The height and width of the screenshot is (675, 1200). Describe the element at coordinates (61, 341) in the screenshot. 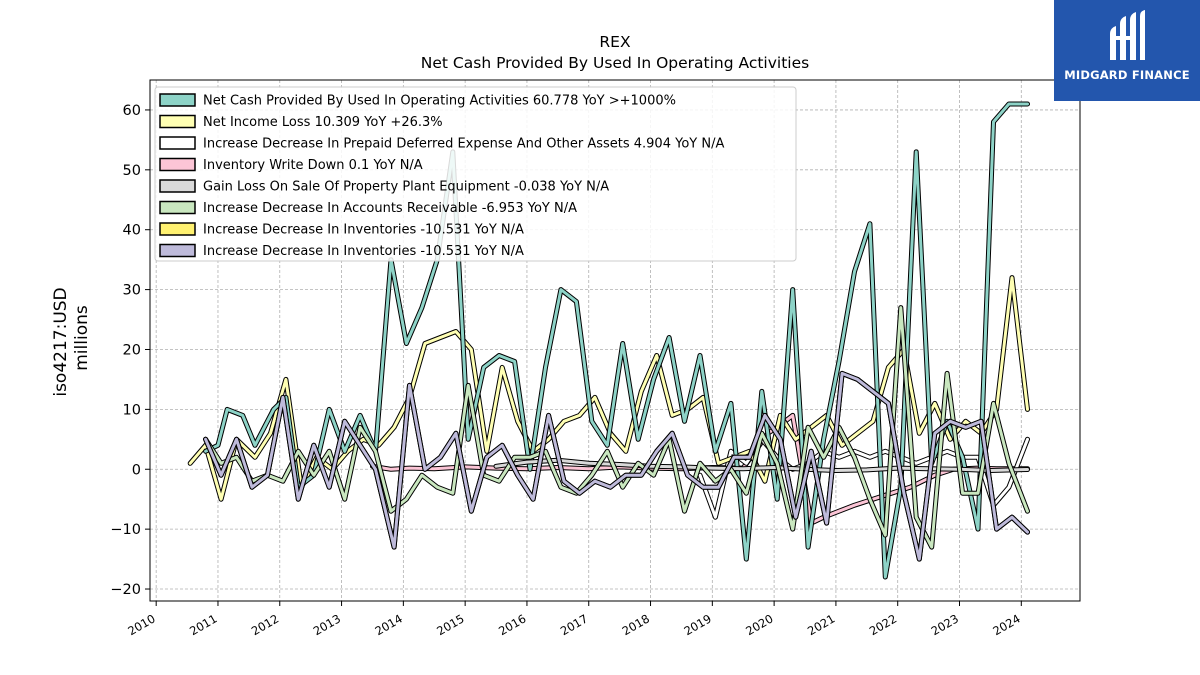

I see `y-axis-label-unit: iso4217:USD` at that location.